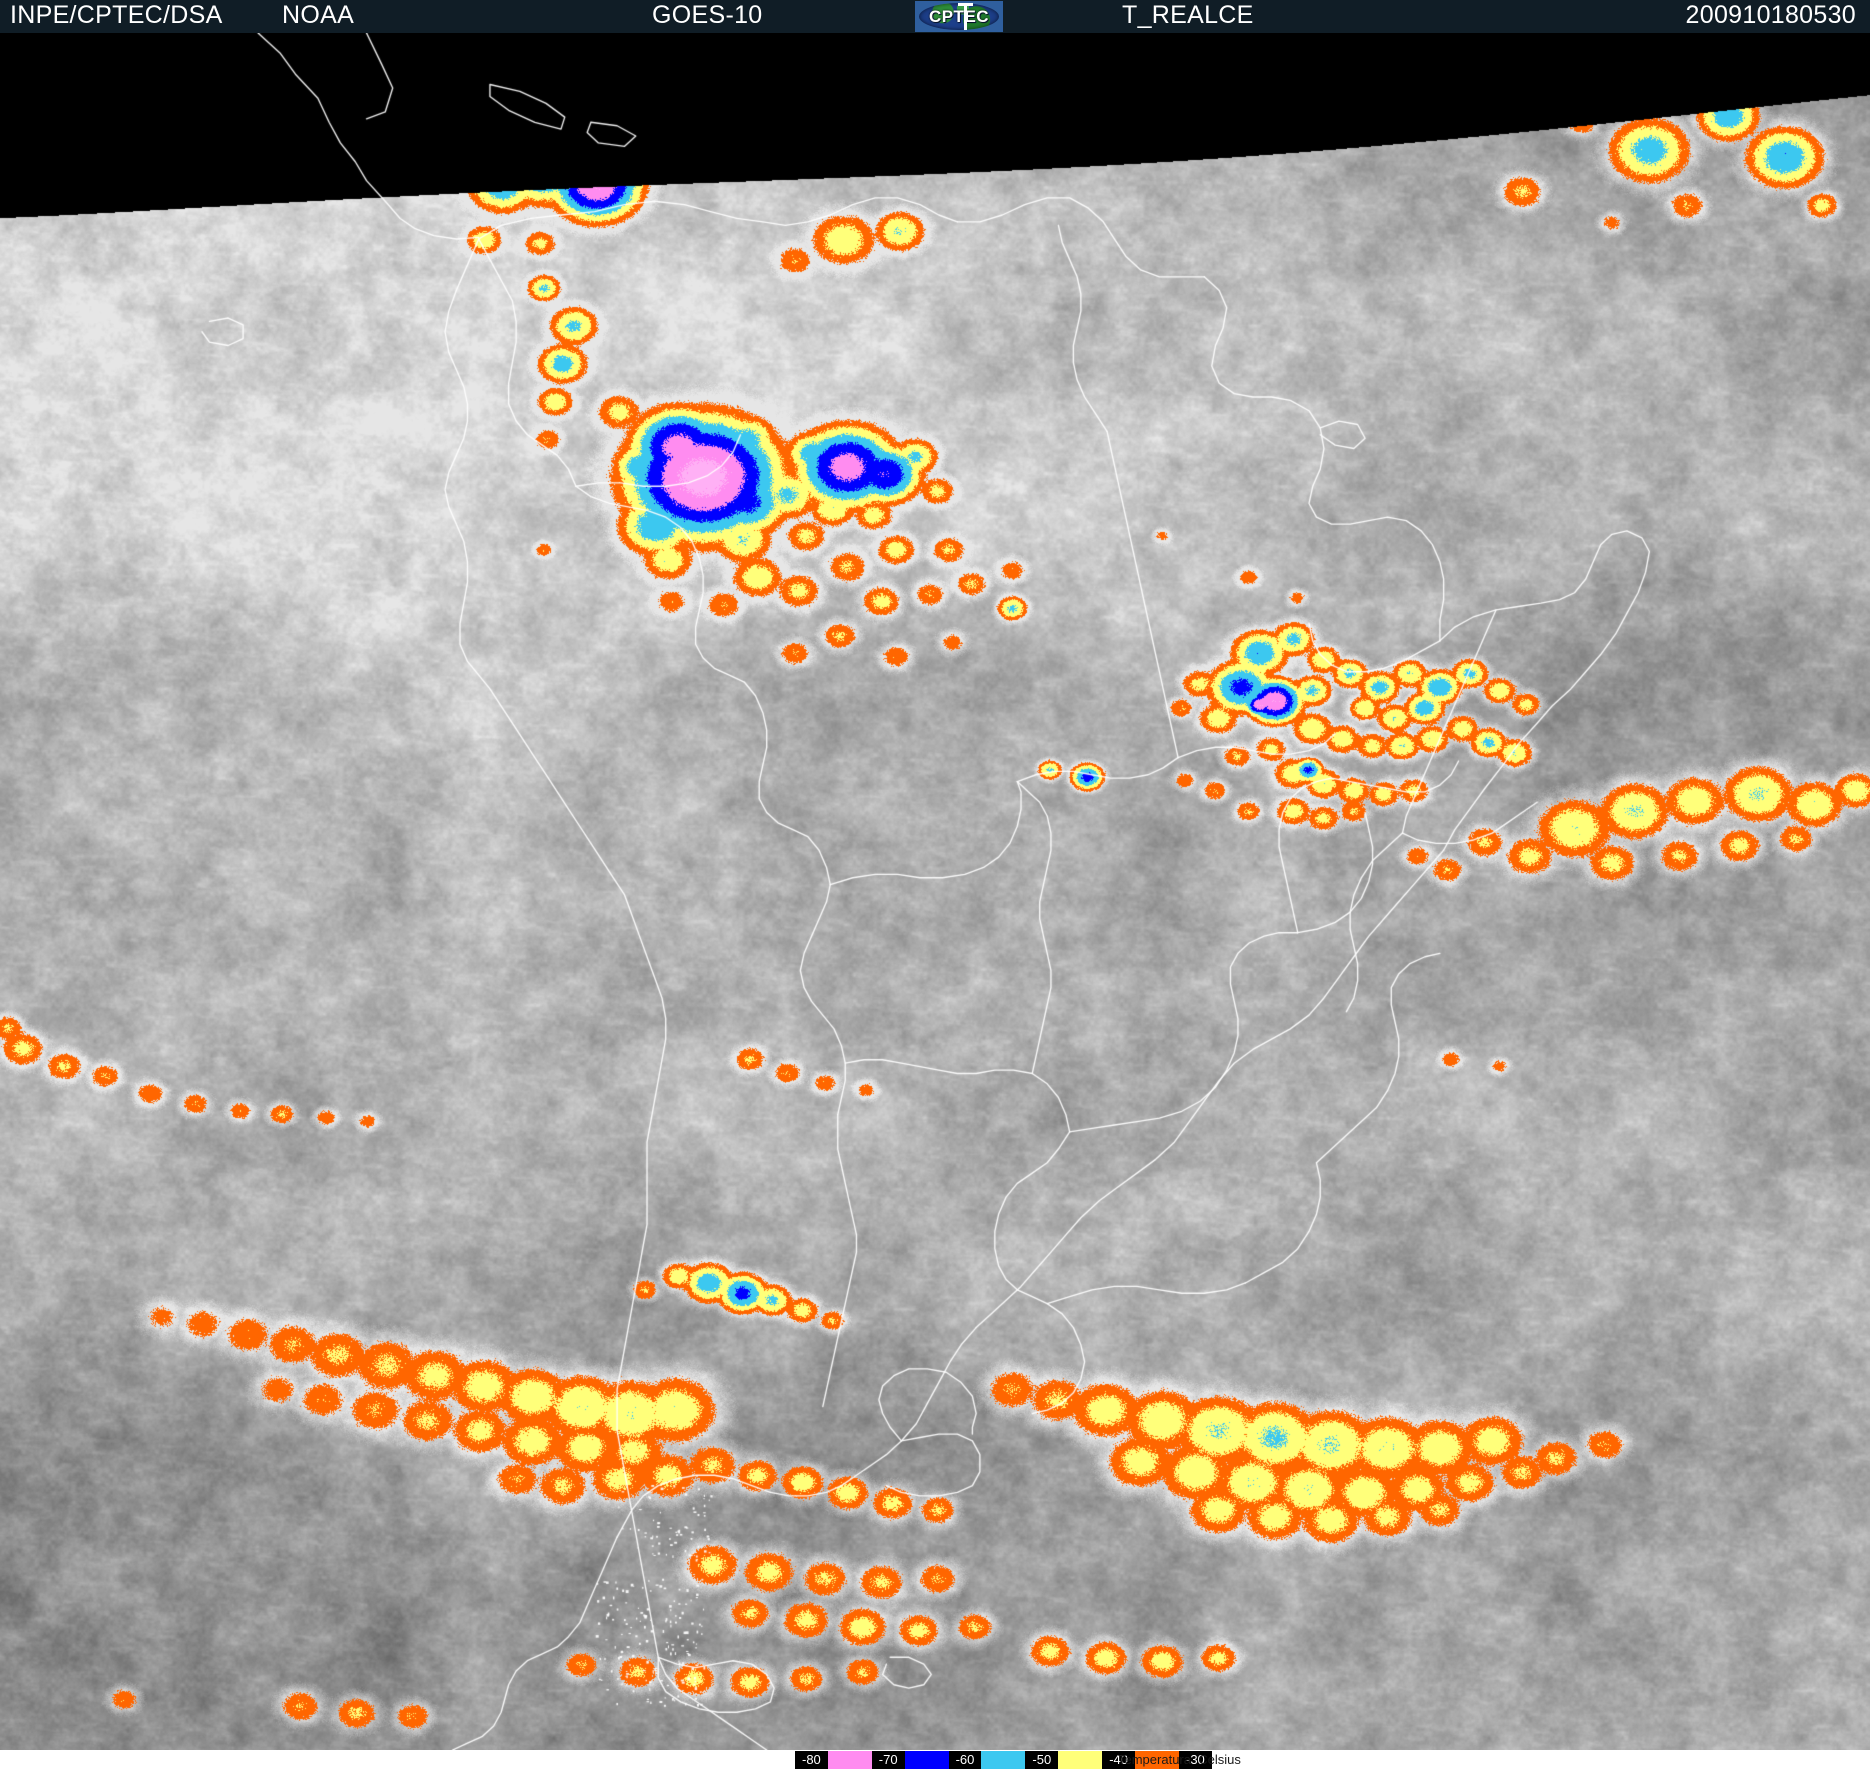 This screenshot has height=1770, width=1870. I want to click on legend-swatch-blue-minus70, so click(926, 1760).